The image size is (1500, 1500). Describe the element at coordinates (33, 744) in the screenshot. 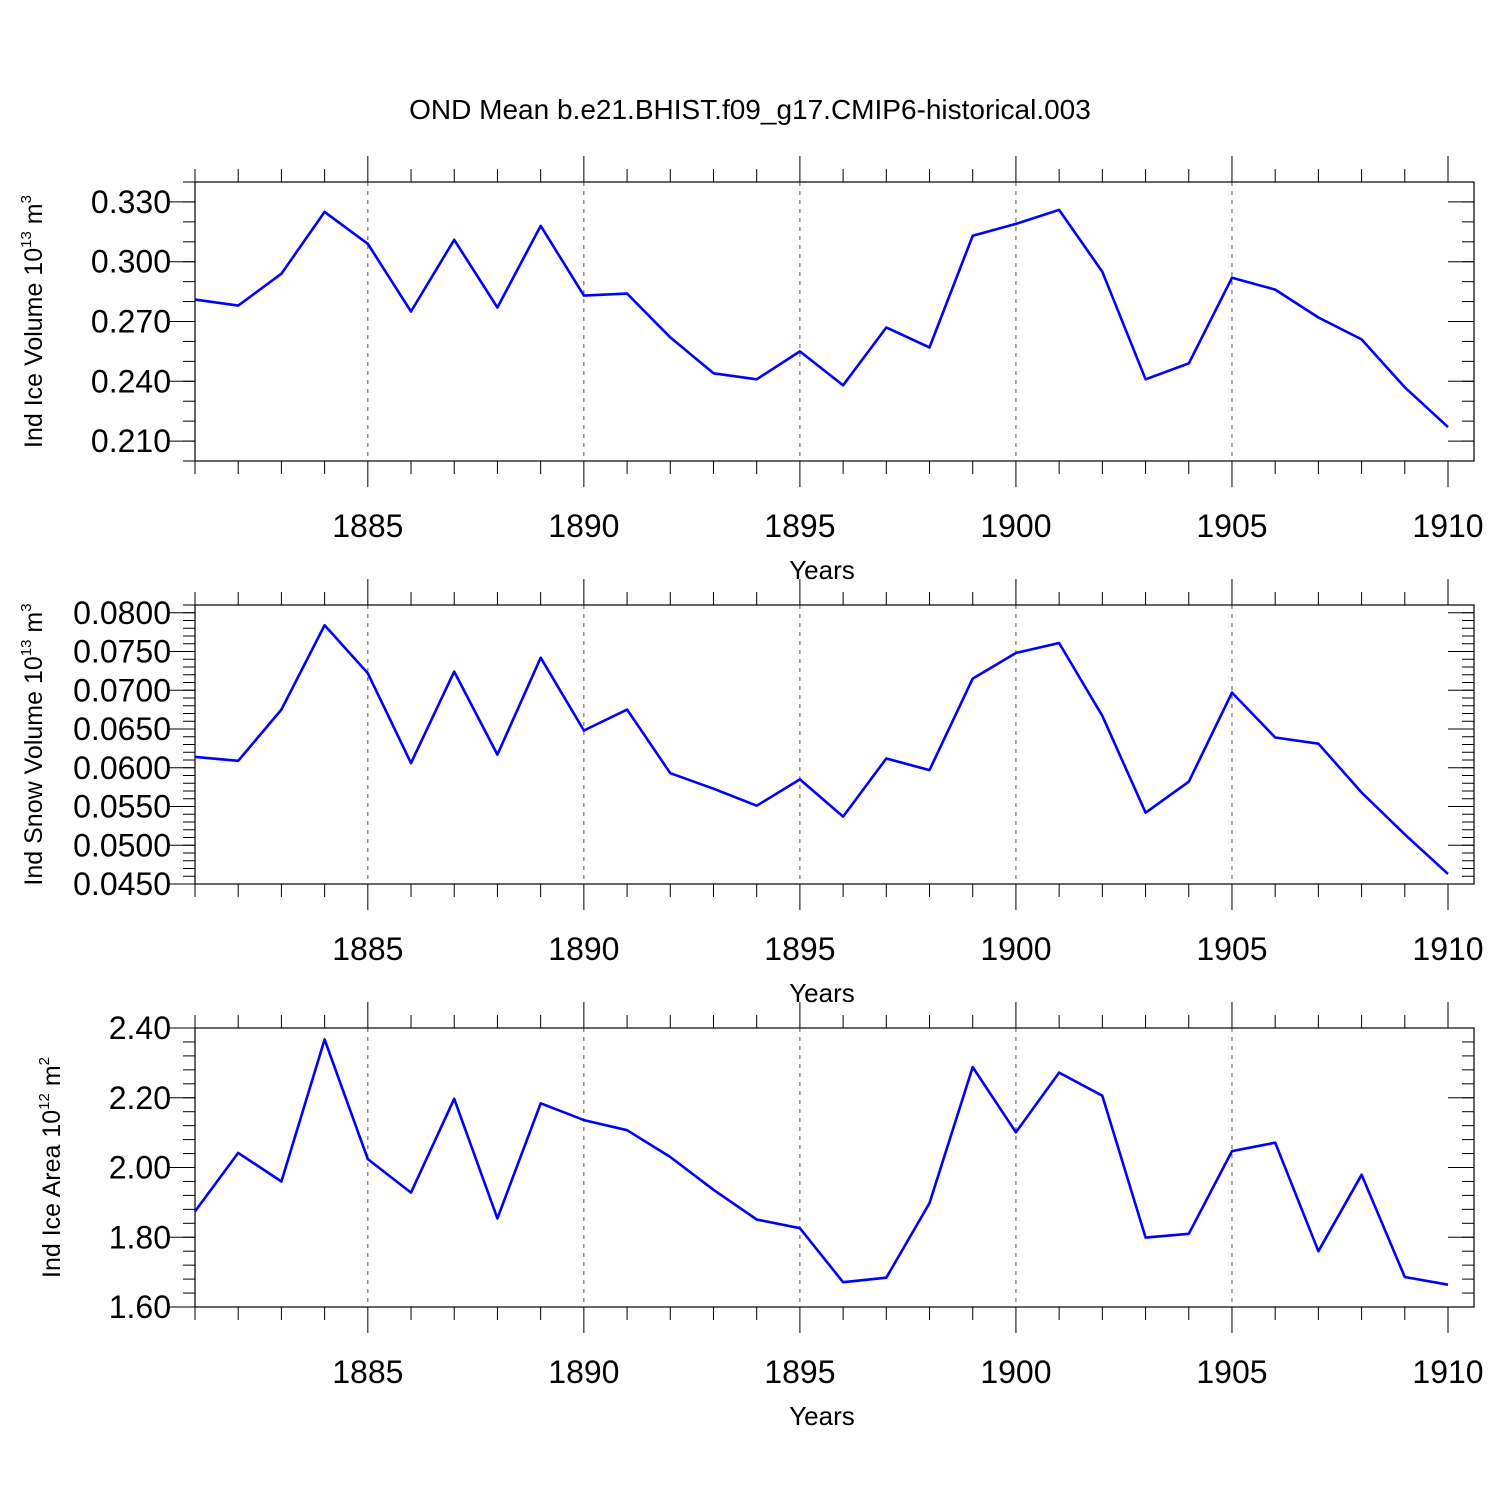

I see `y-axis-label: Ind Snow Volume 1013 m3` at that location.